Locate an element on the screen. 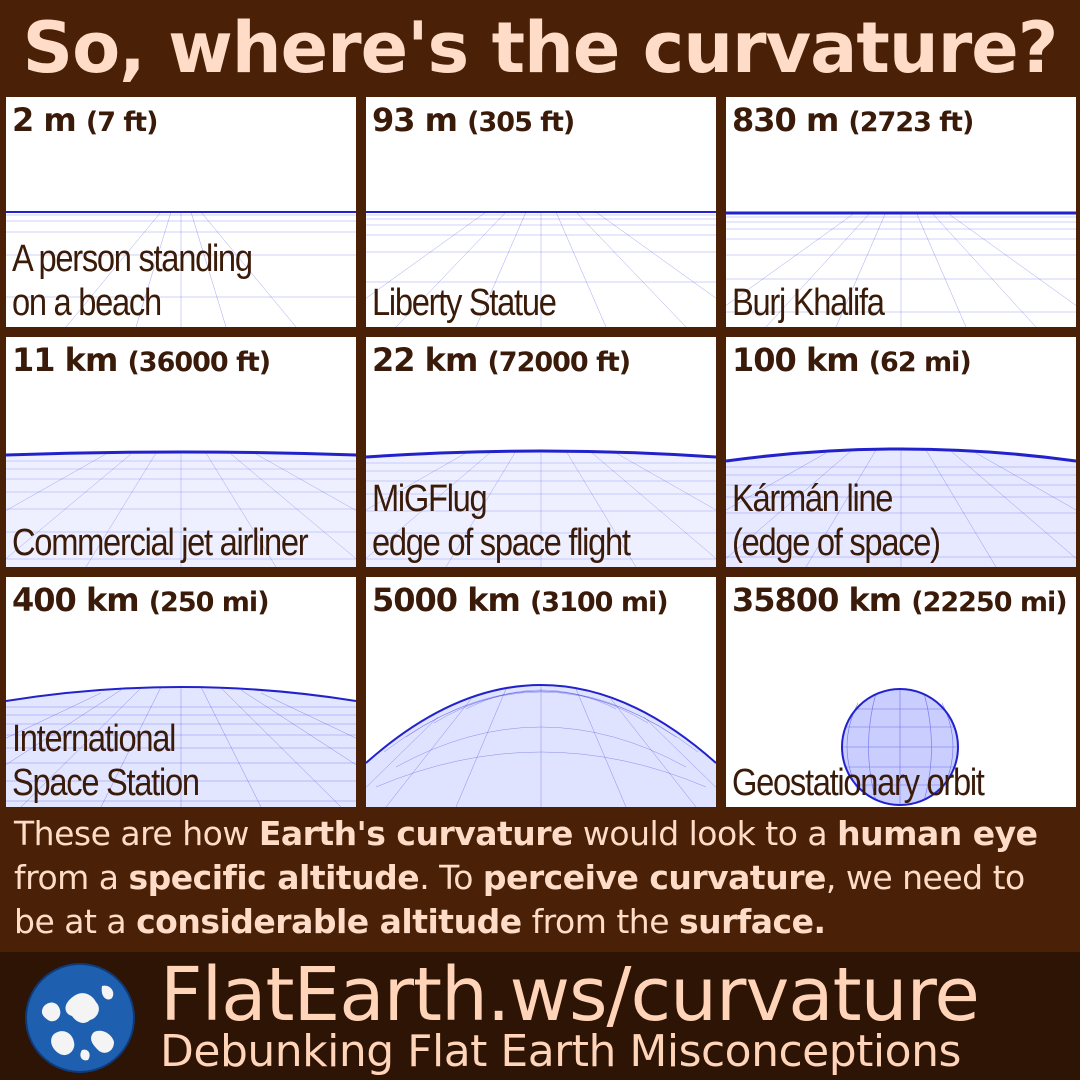  horizon-scene-22km is located at coordinates (541, 508).